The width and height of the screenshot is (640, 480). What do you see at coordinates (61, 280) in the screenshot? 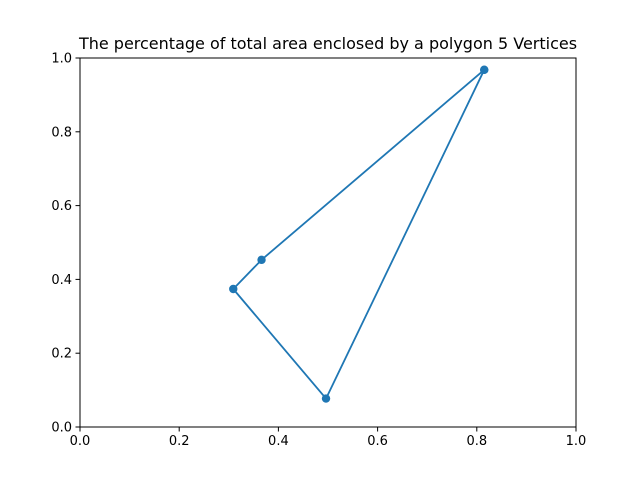
I see `y-tick-label: 0.4` at bounding box center [61, 280].